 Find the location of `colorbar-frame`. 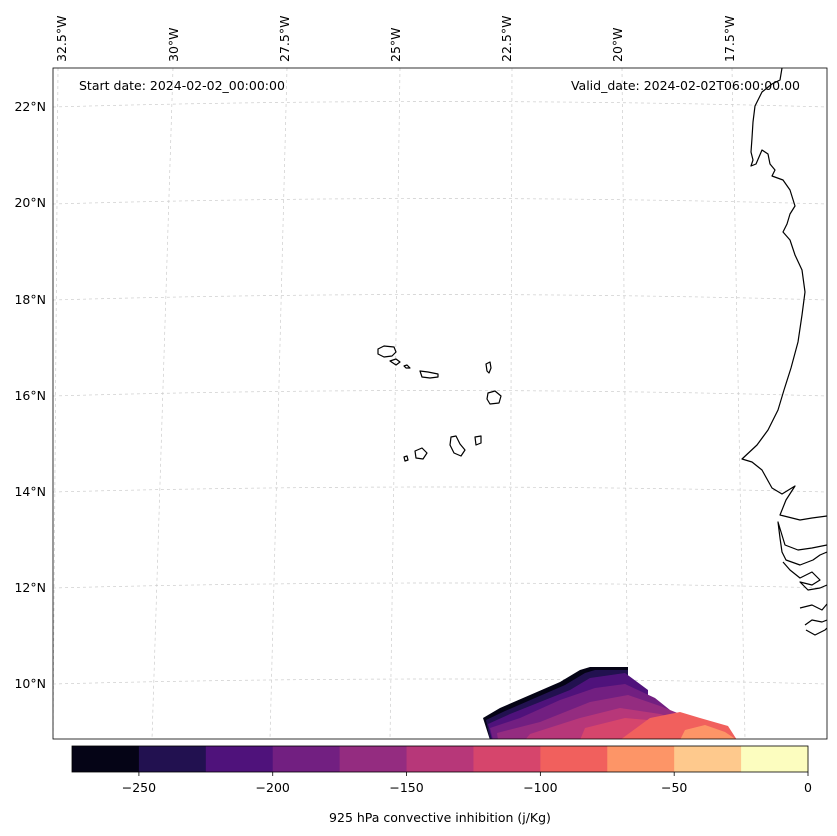

colorbar-frame is located at coordinates (440, 759).